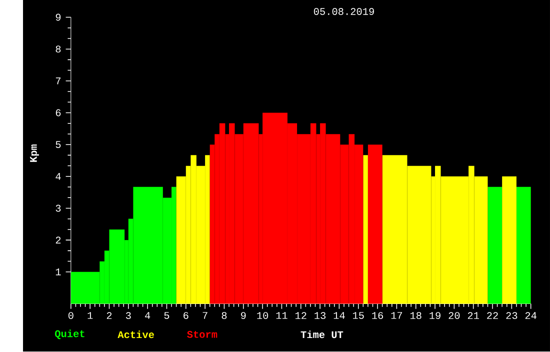  Describe the element at coordinates (322, 334) in the screenshot. I see `x-axis-title: Time UT` at that location.